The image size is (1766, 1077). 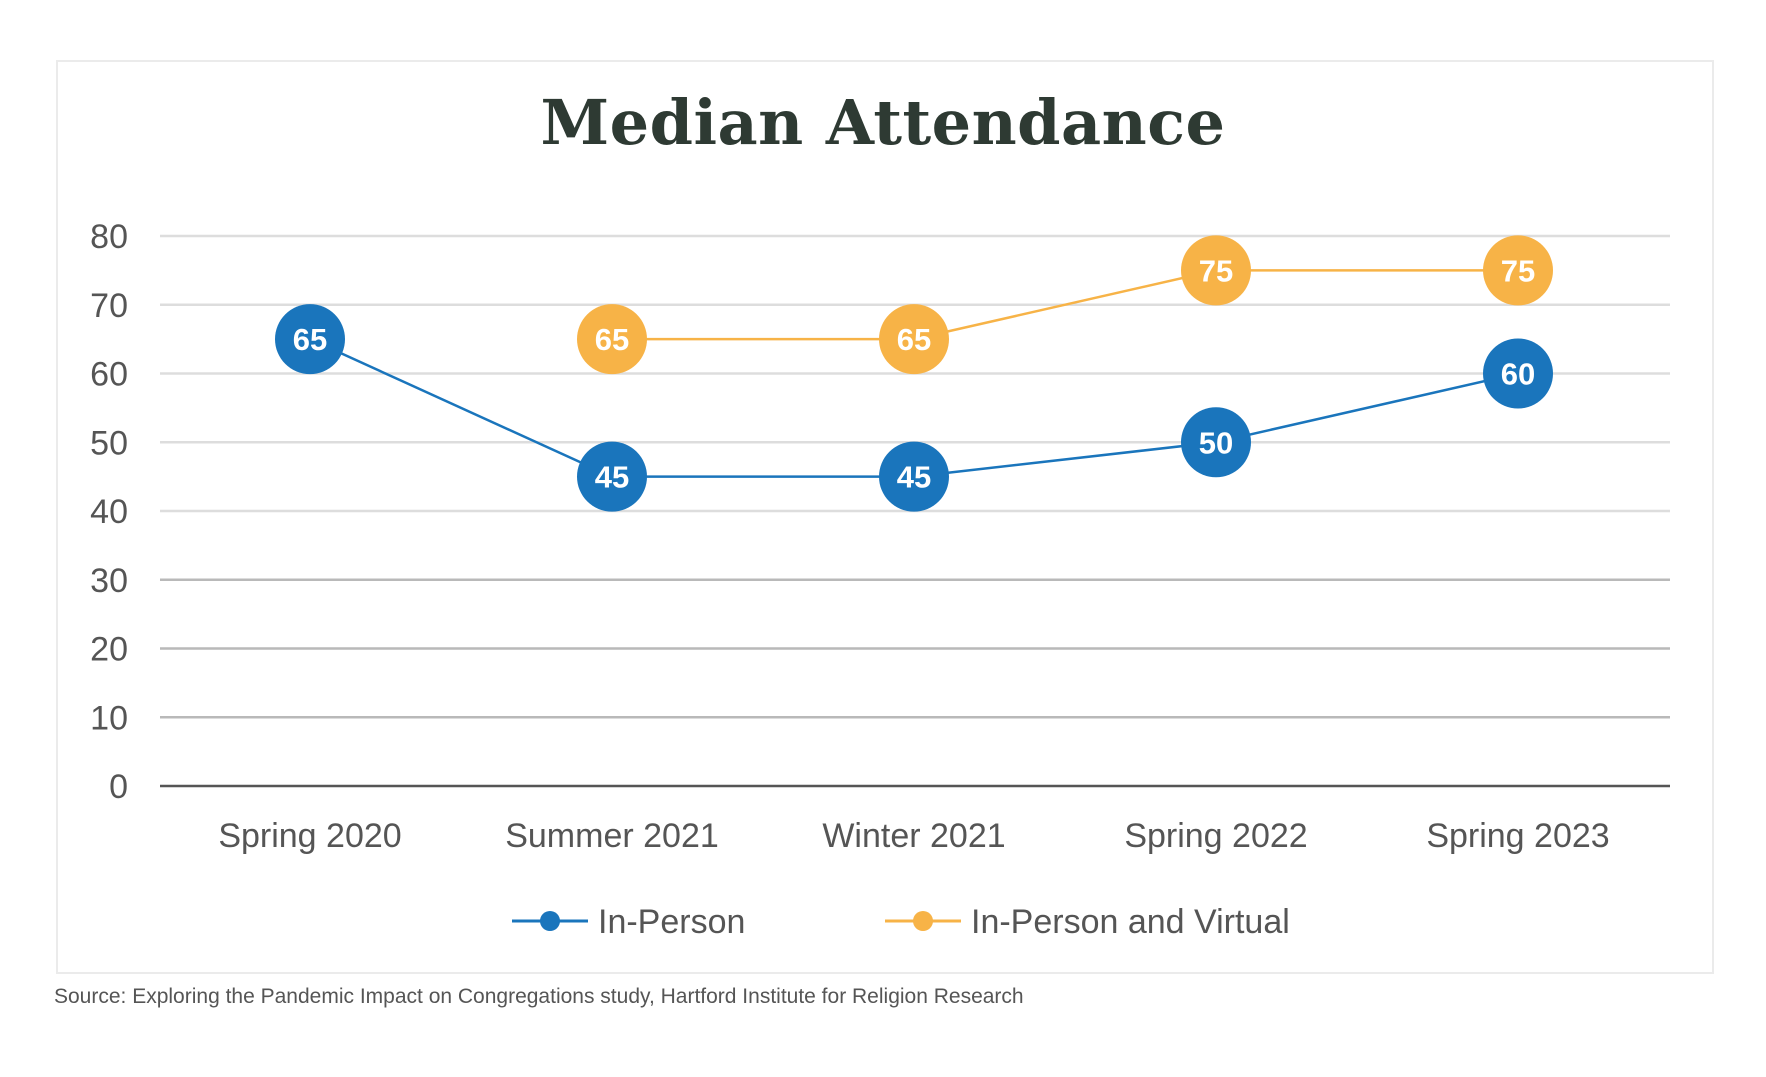 I want to click on x-tick-label: Summer 2021, so click(x=612, y=836).